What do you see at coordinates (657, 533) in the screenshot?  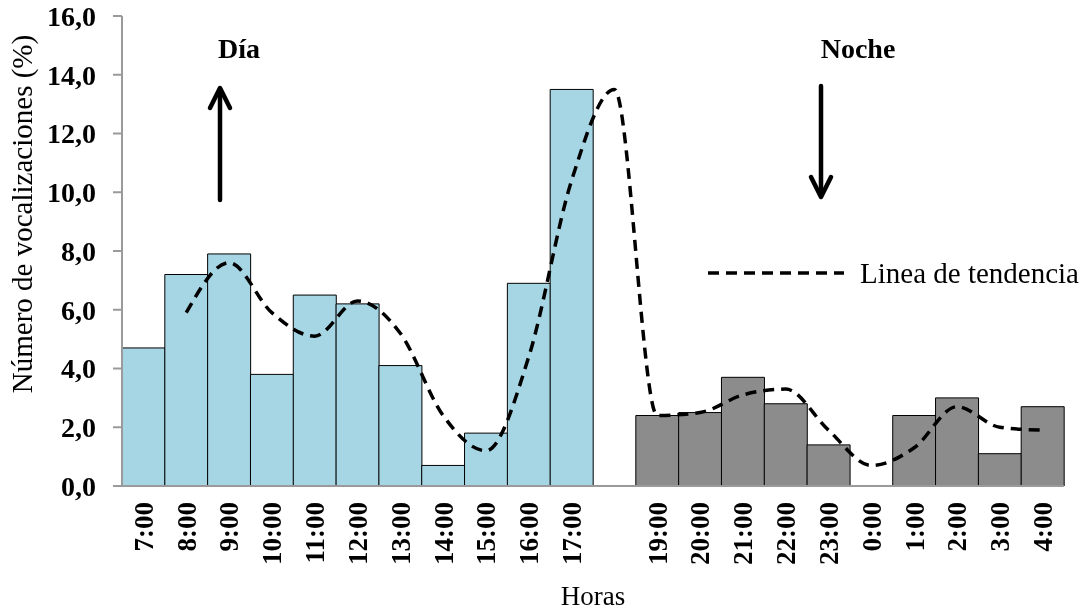 I see `x-tick-label: 19:00` at bounding box center [657, 533].